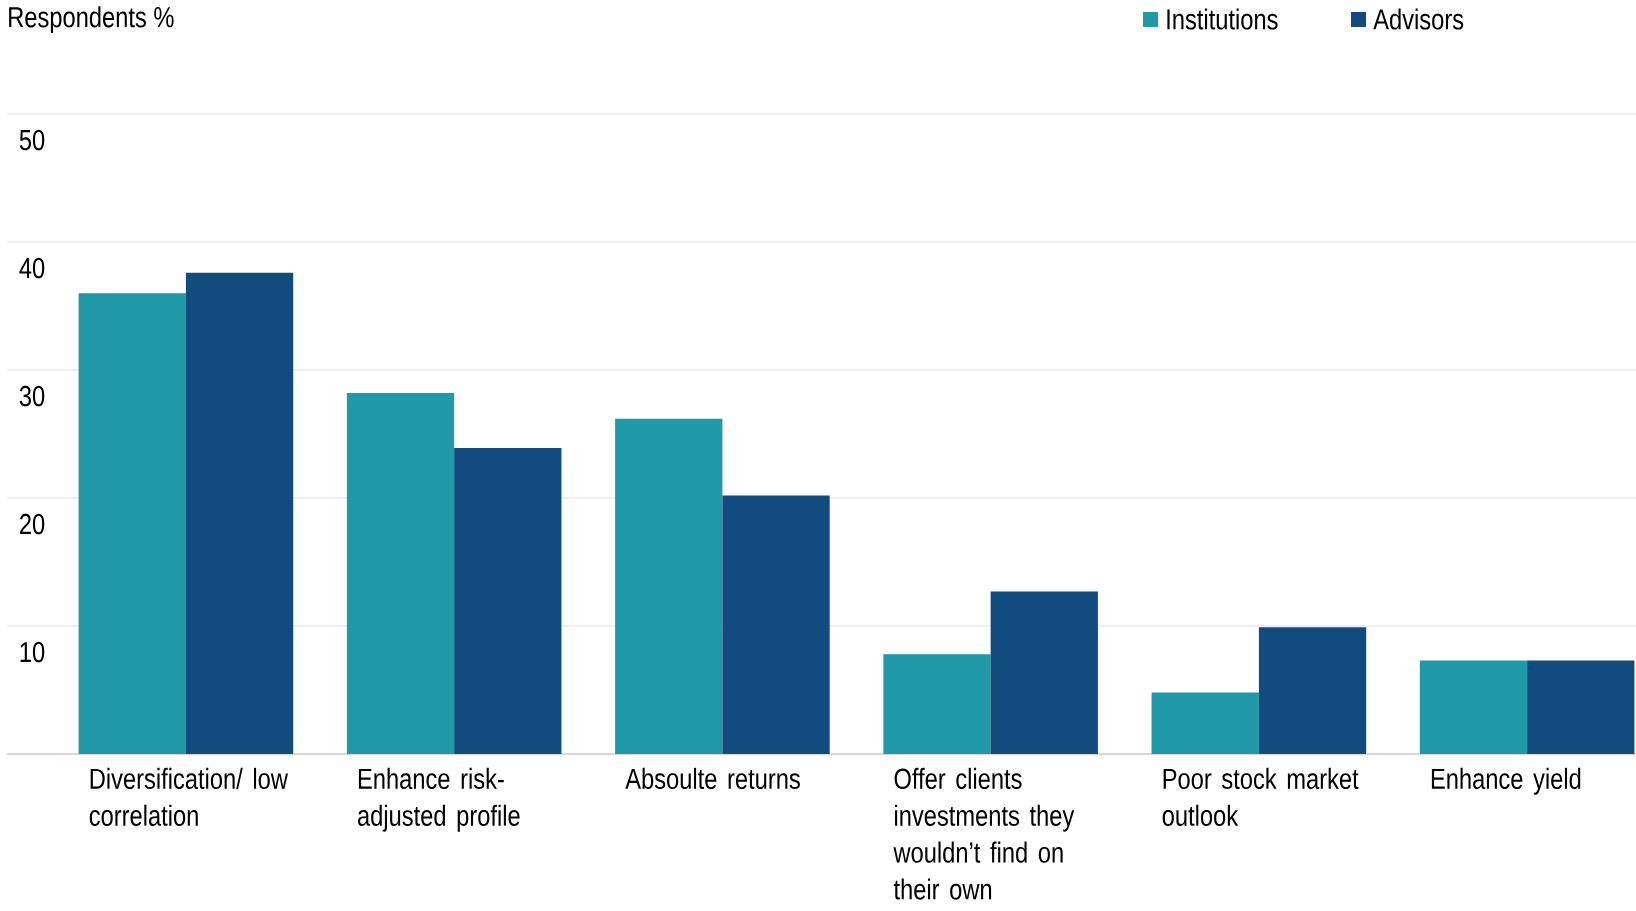 The width and height of the screenshot is (1636, 911). I want to click on legend-label: Advisors, so click(1418, 19).